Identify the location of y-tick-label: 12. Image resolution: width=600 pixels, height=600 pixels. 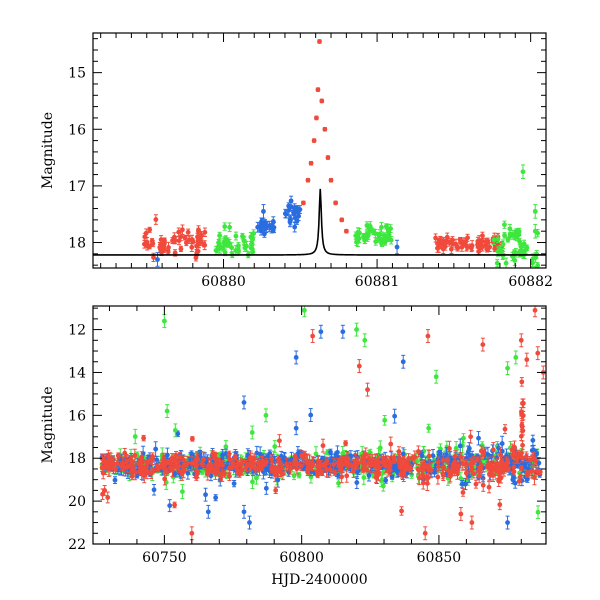
(77, 331).